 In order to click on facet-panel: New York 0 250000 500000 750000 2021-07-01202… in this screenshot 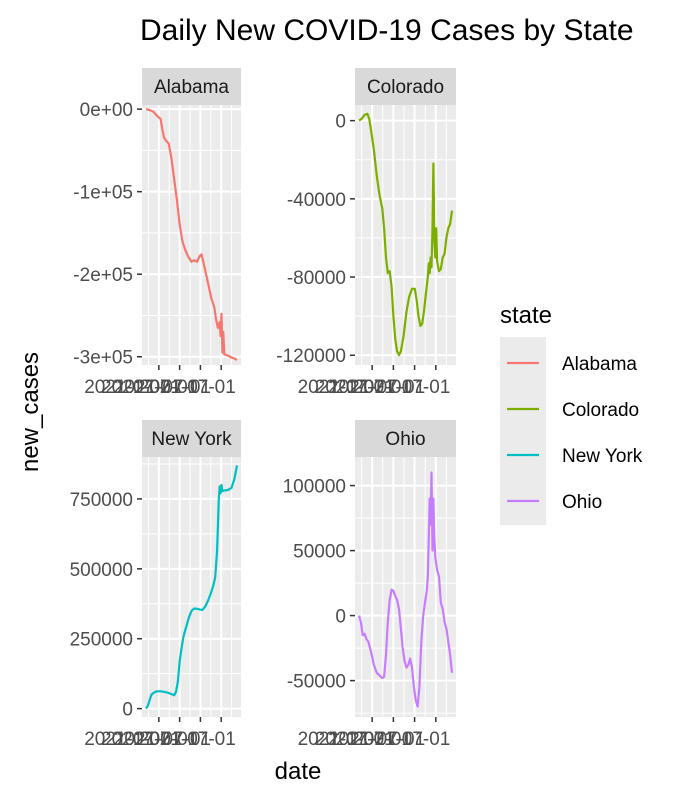, I will do `click(155, 585)`.